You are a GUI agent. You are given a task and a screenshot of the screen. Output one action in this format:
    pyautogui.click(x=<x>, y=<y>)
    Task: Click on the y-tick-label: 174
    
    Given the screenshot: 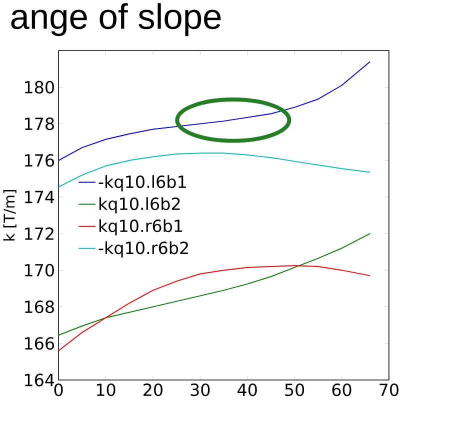 What is the action you would take?
    pyautogui.click(x=39, y=197)
    